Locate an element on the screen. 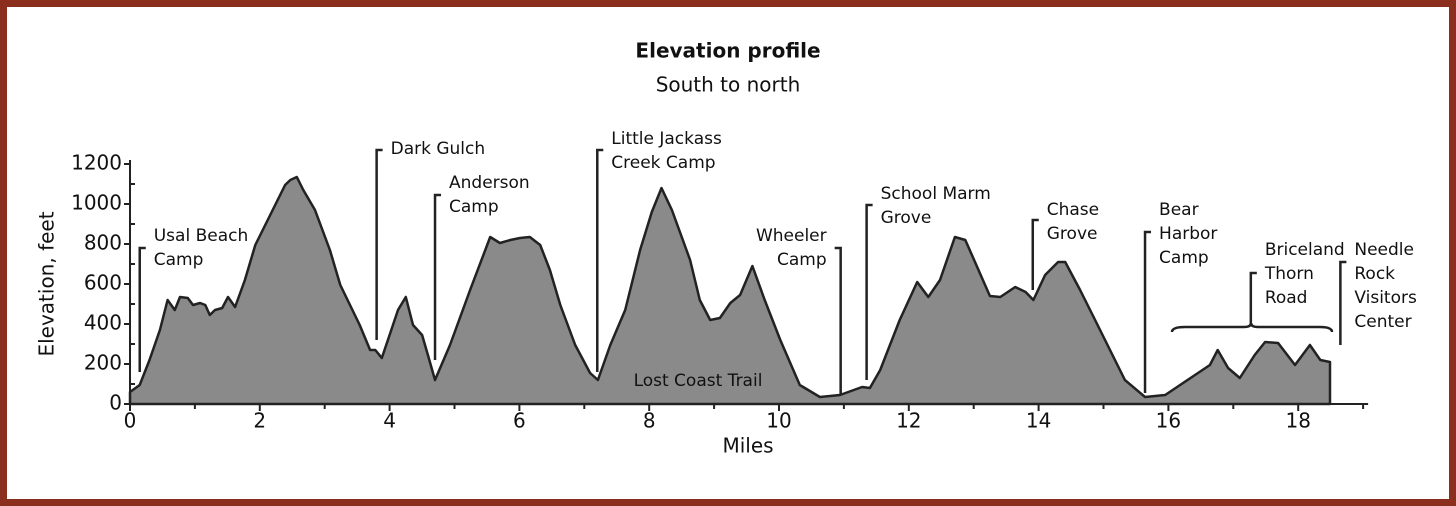  annotation-text: Wheeler is located at coordinates (791, 236).